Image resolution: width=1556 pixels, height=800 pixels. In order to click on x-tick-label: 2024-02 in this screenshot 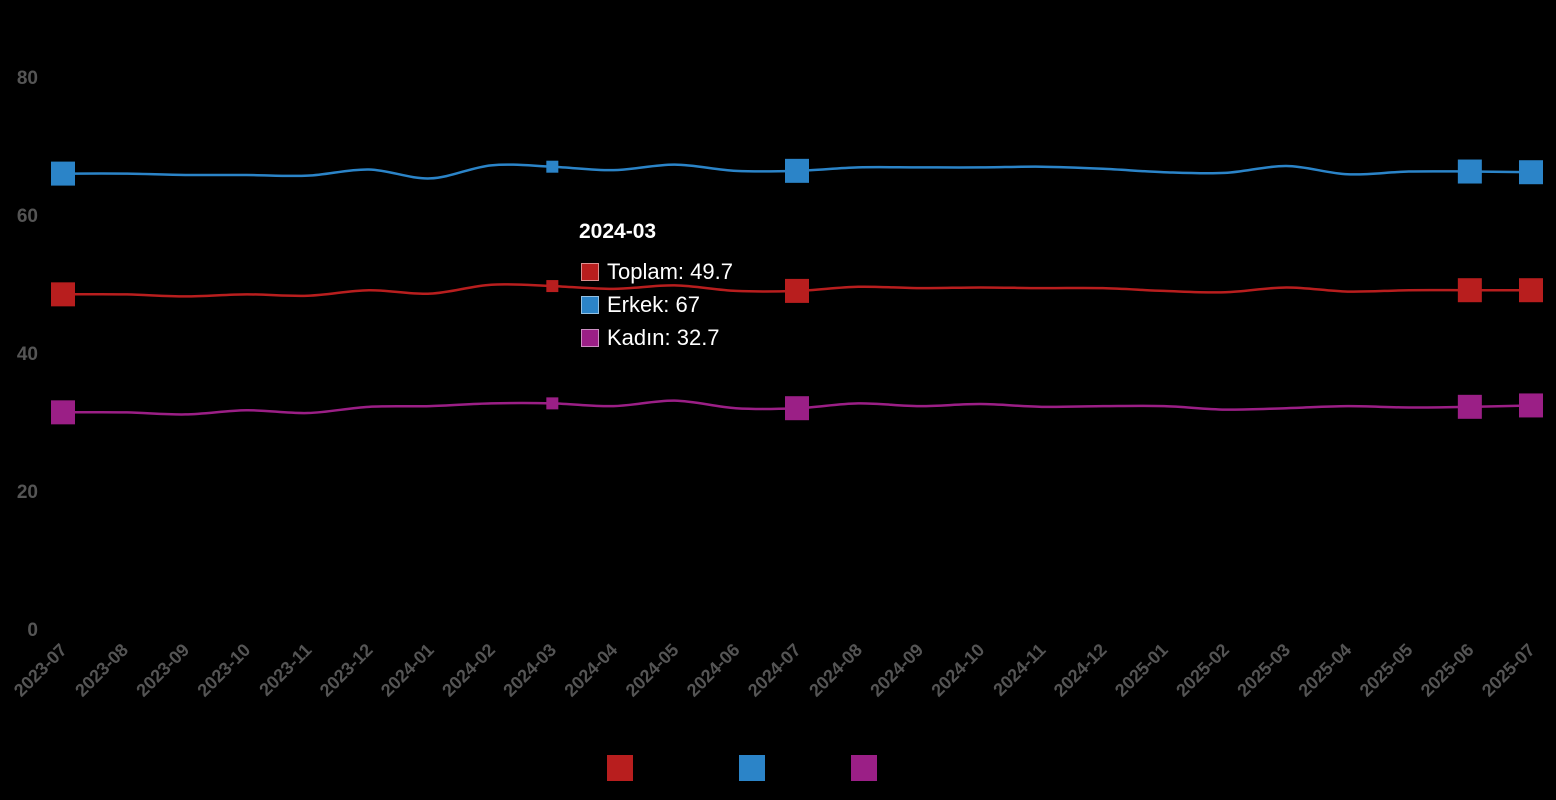, I will do `click(468, 670)`.